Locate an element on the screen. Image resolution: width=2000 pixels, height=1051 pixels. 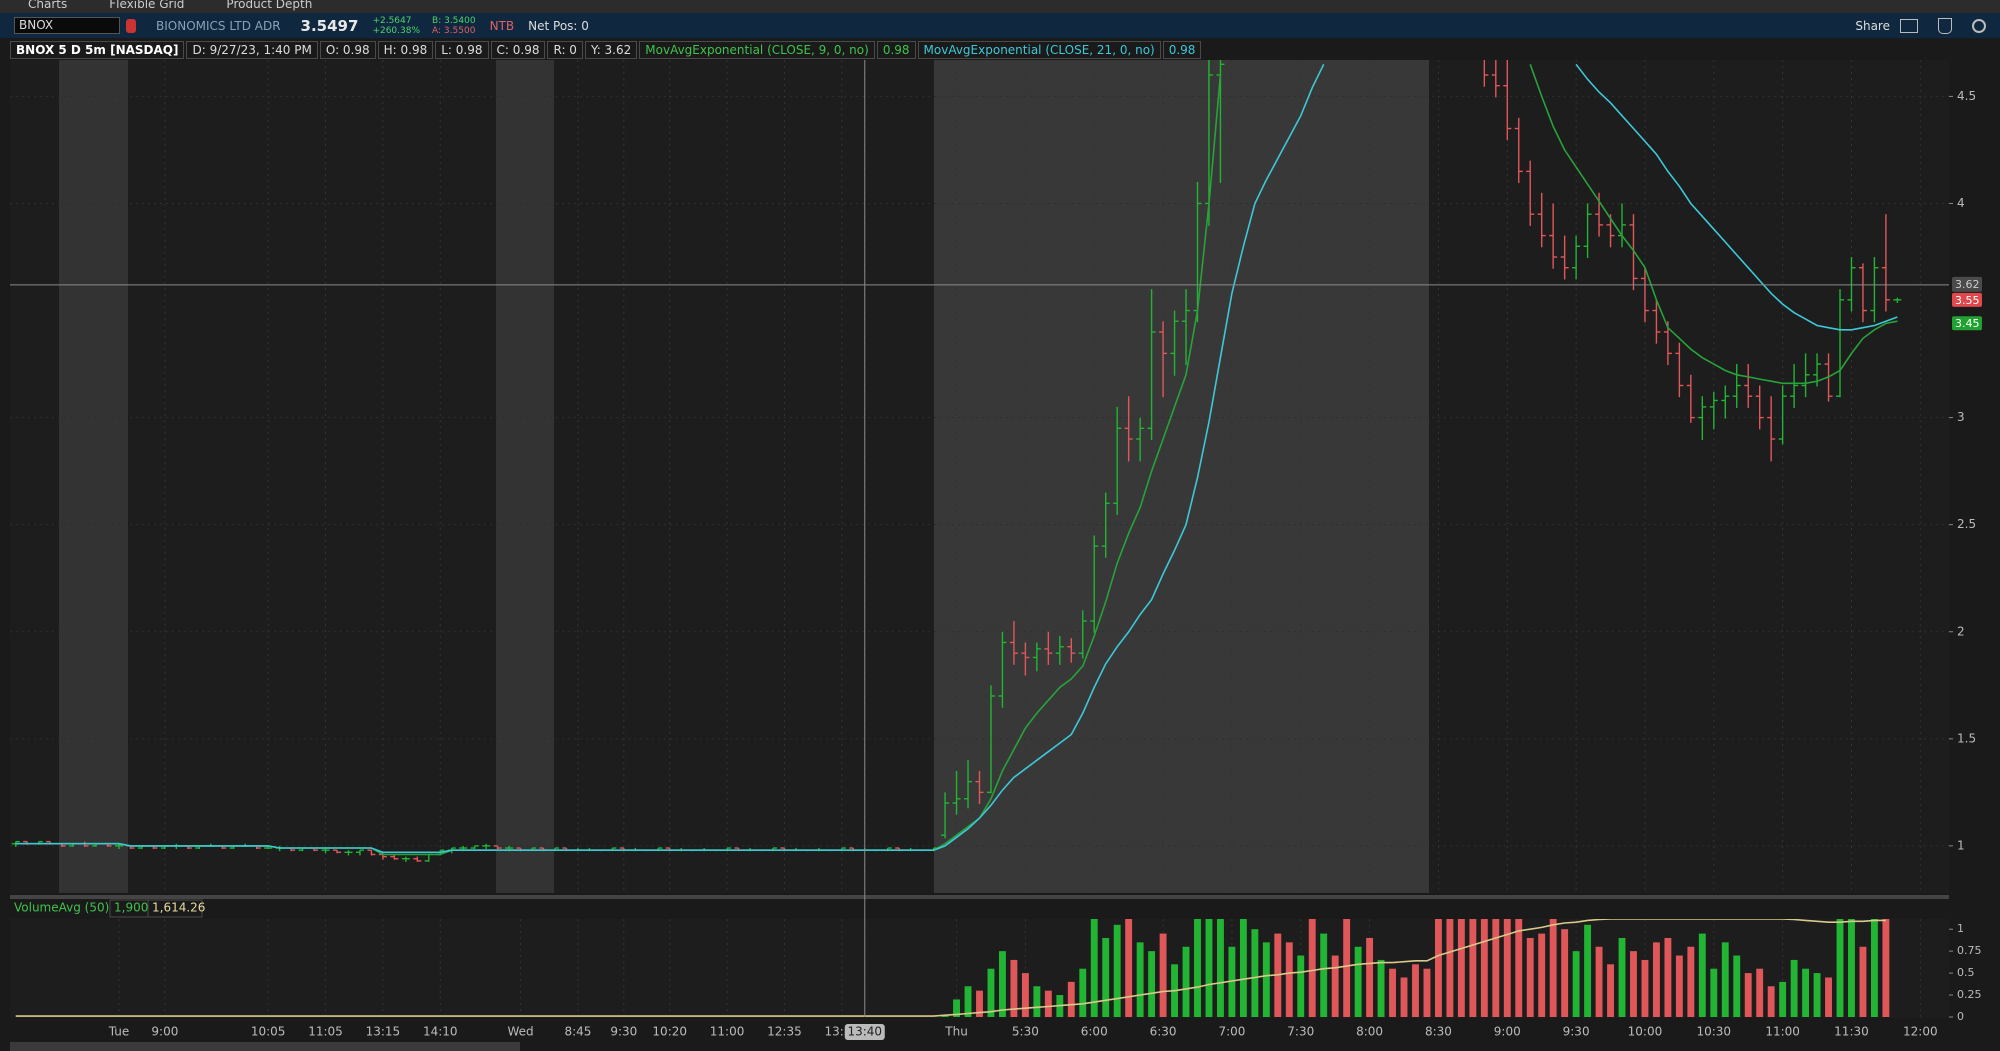
volume-average-line is located at coordinates (950, 968).